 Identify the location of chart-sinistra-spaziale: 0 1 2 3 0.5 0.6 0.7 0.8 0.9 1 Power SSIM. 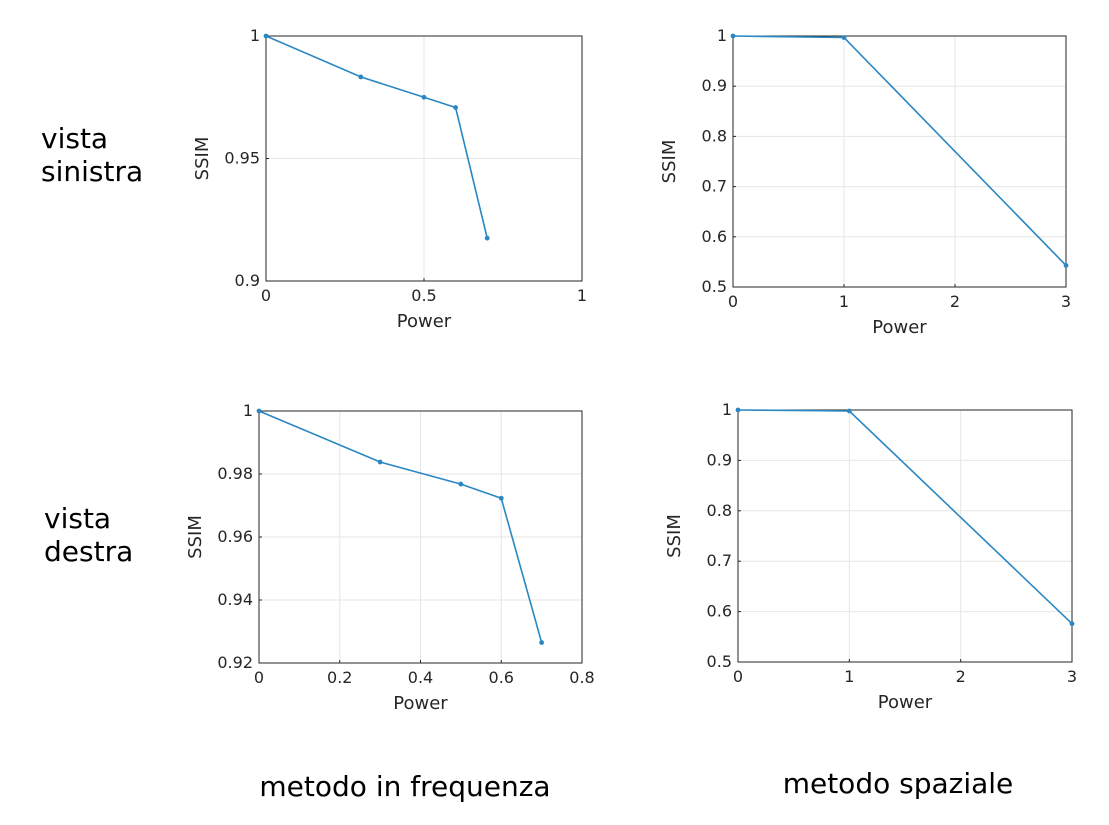
(865, 182).